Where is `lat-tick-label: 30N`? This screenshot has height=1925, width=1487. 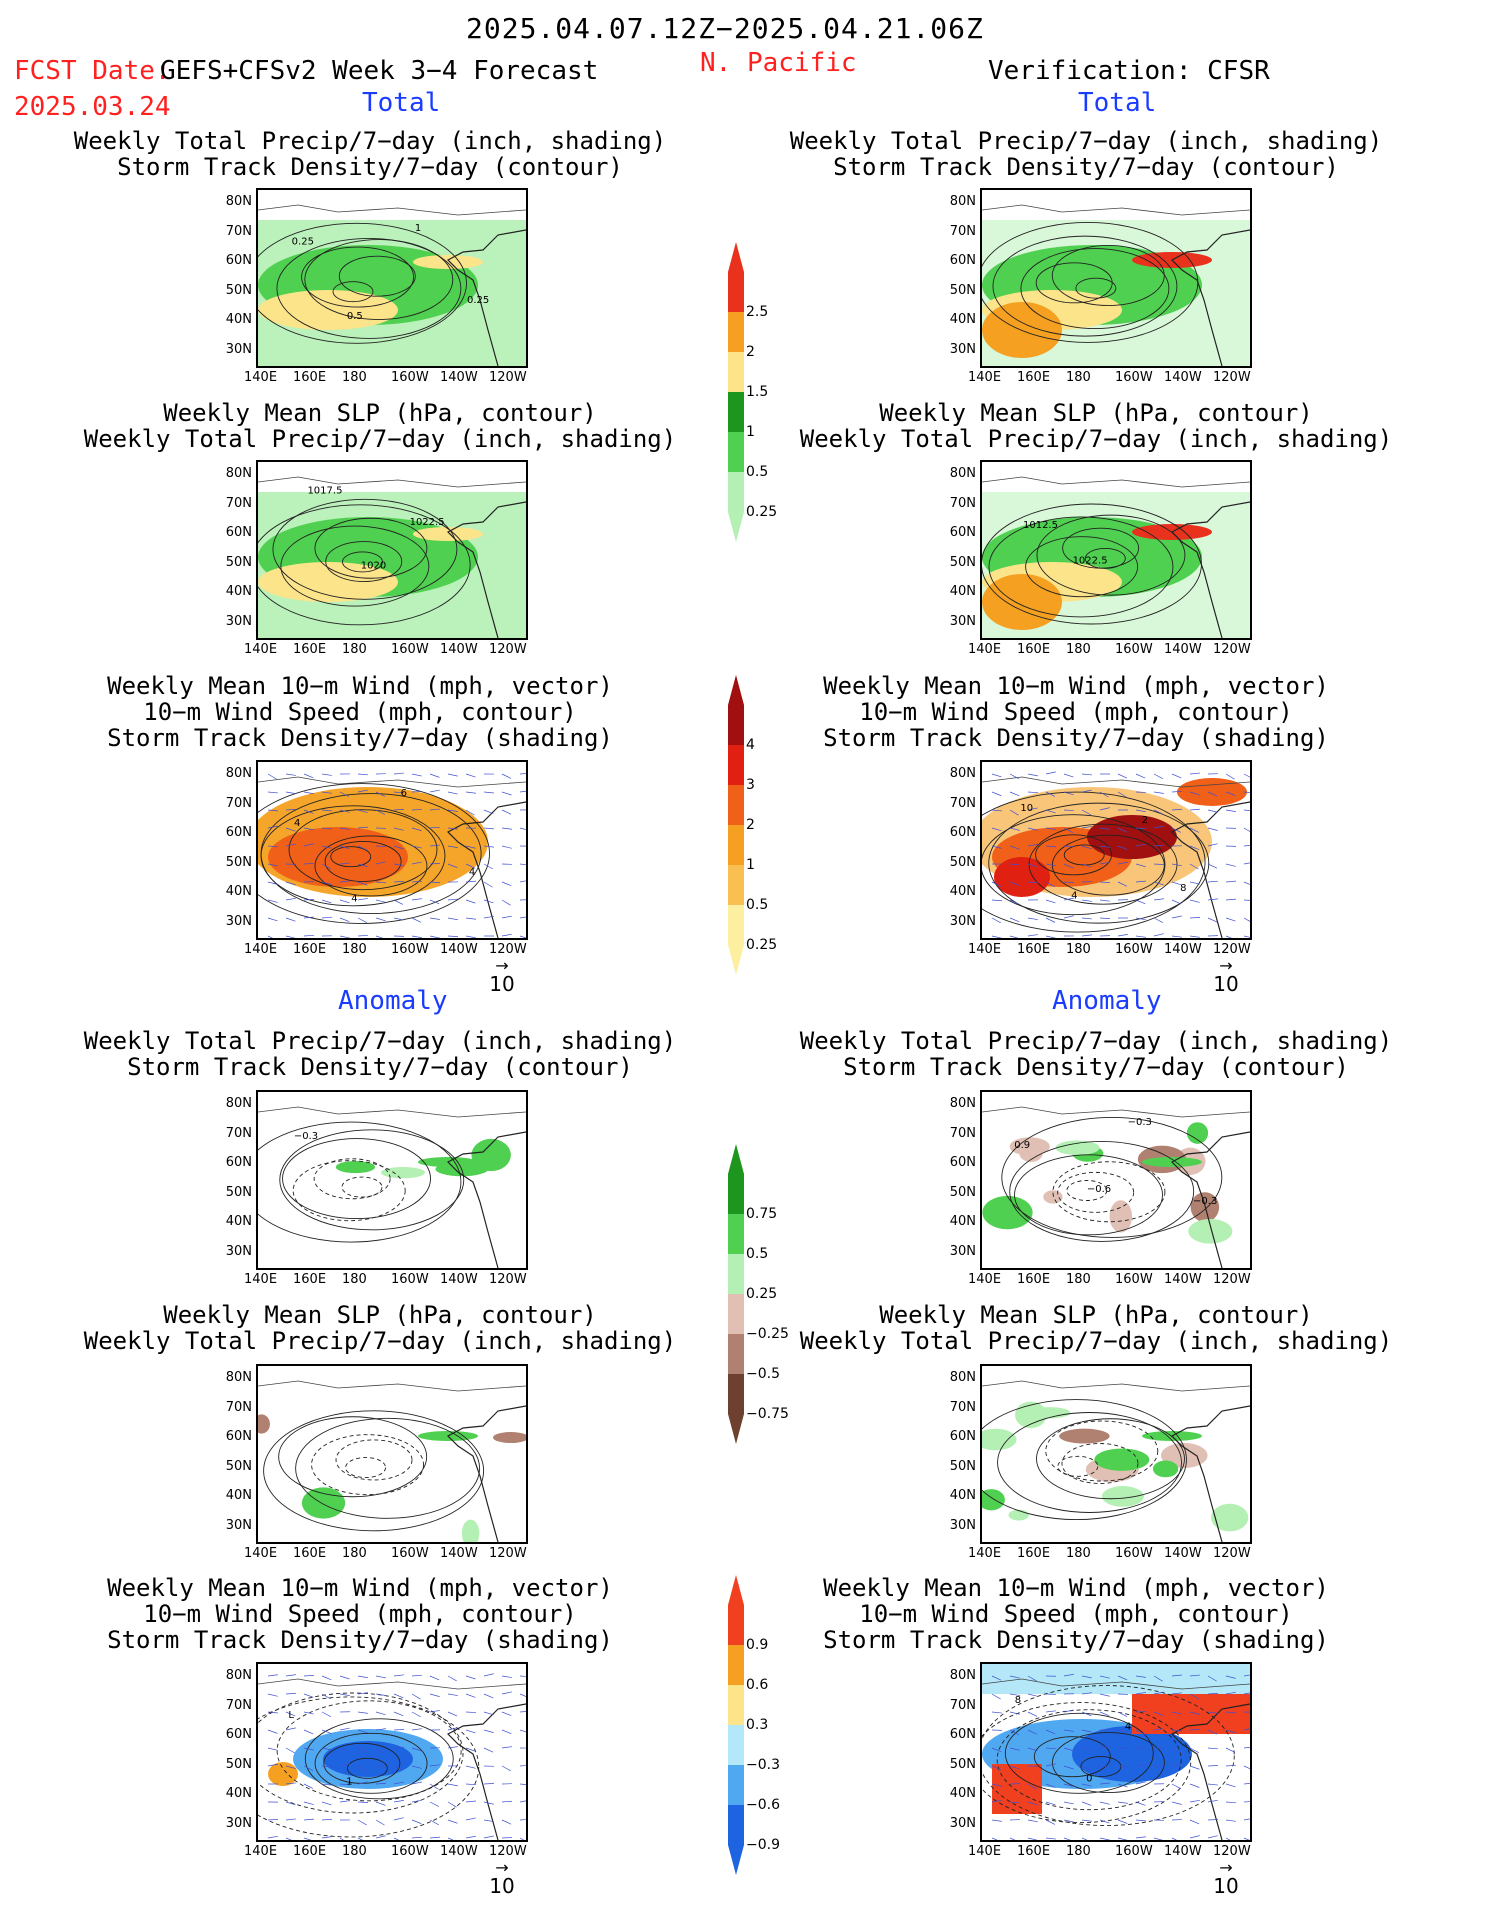
lat-tick-label: 30N is located at coordinates (238, 921).